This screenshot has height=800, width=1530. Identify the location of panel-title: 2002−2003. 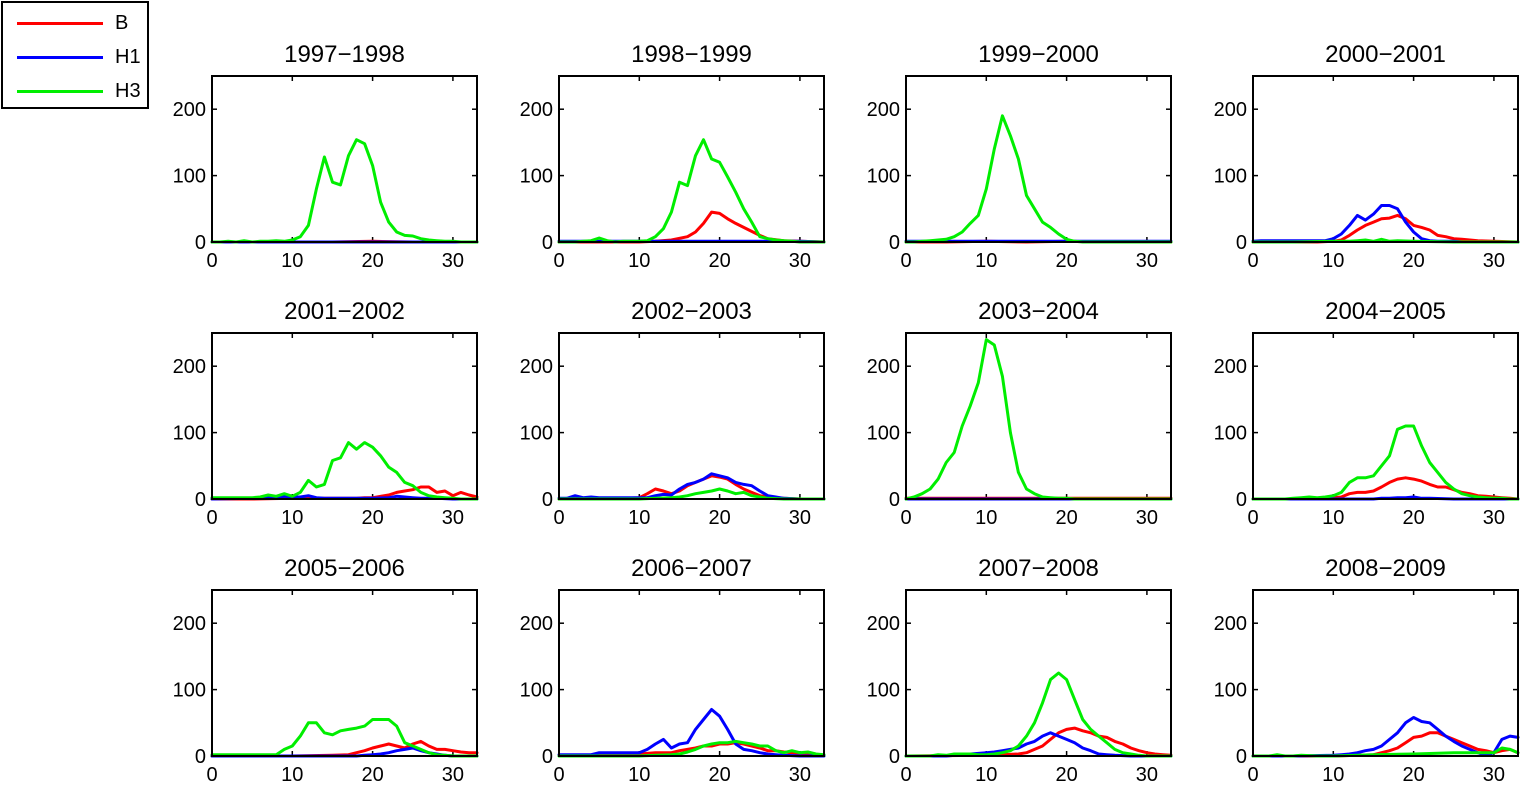
(691, 311).